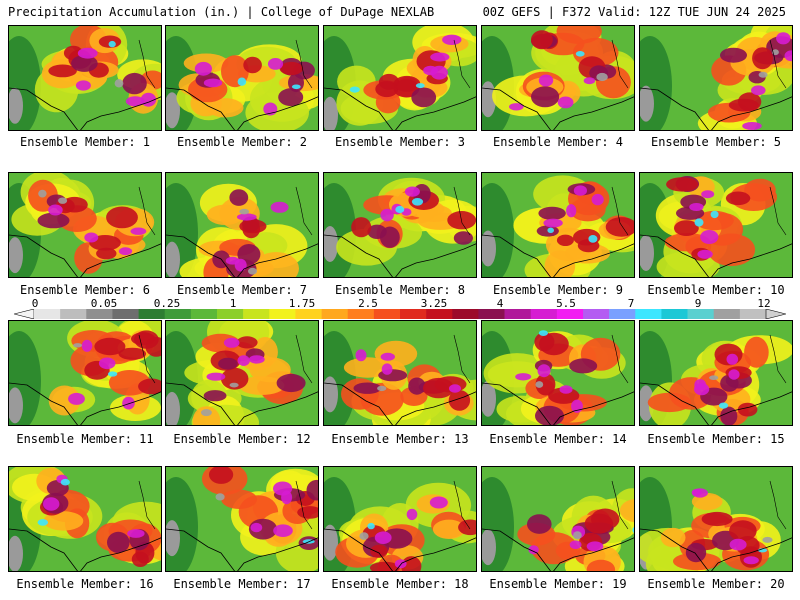  I want to click on ensemble-member-caption: Ensemble Member: 11, so click(85, 439).